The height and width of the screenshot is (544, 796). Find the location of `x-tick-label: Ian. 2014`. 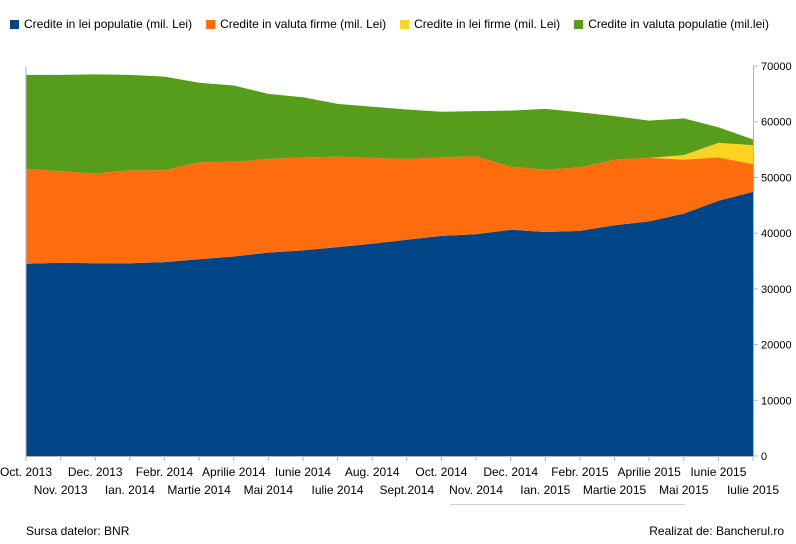

x-tick-label: Ian. 2014 is located at coordinates (130, 490).